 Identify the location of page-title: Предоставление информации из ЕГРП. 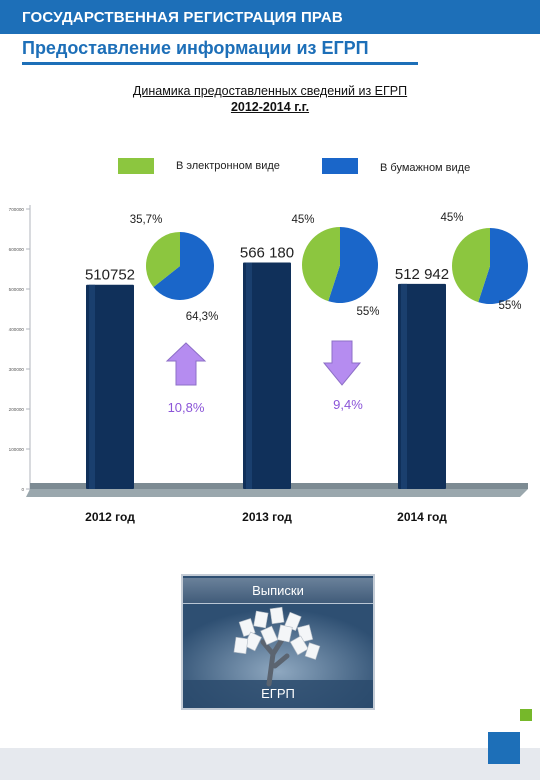
(195, 48).